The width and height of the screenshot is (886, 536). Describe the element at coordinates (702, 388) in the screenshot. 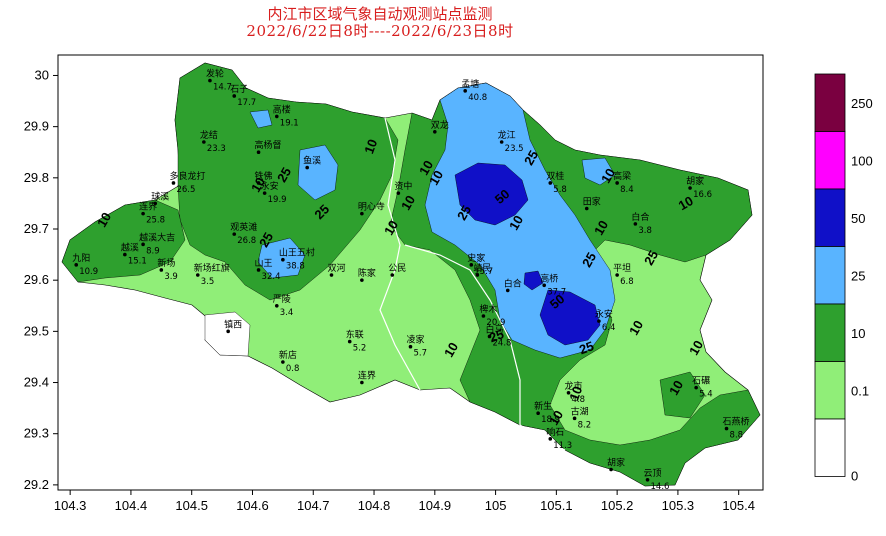

I see `station: 石碾 5.4` at that location.